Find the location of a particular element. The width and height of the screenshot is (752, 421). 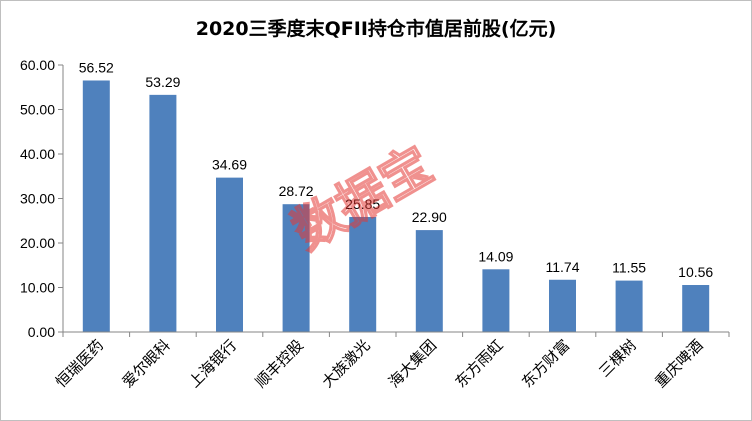

category-label: 上海银行 is located at coordinates (212, 363).